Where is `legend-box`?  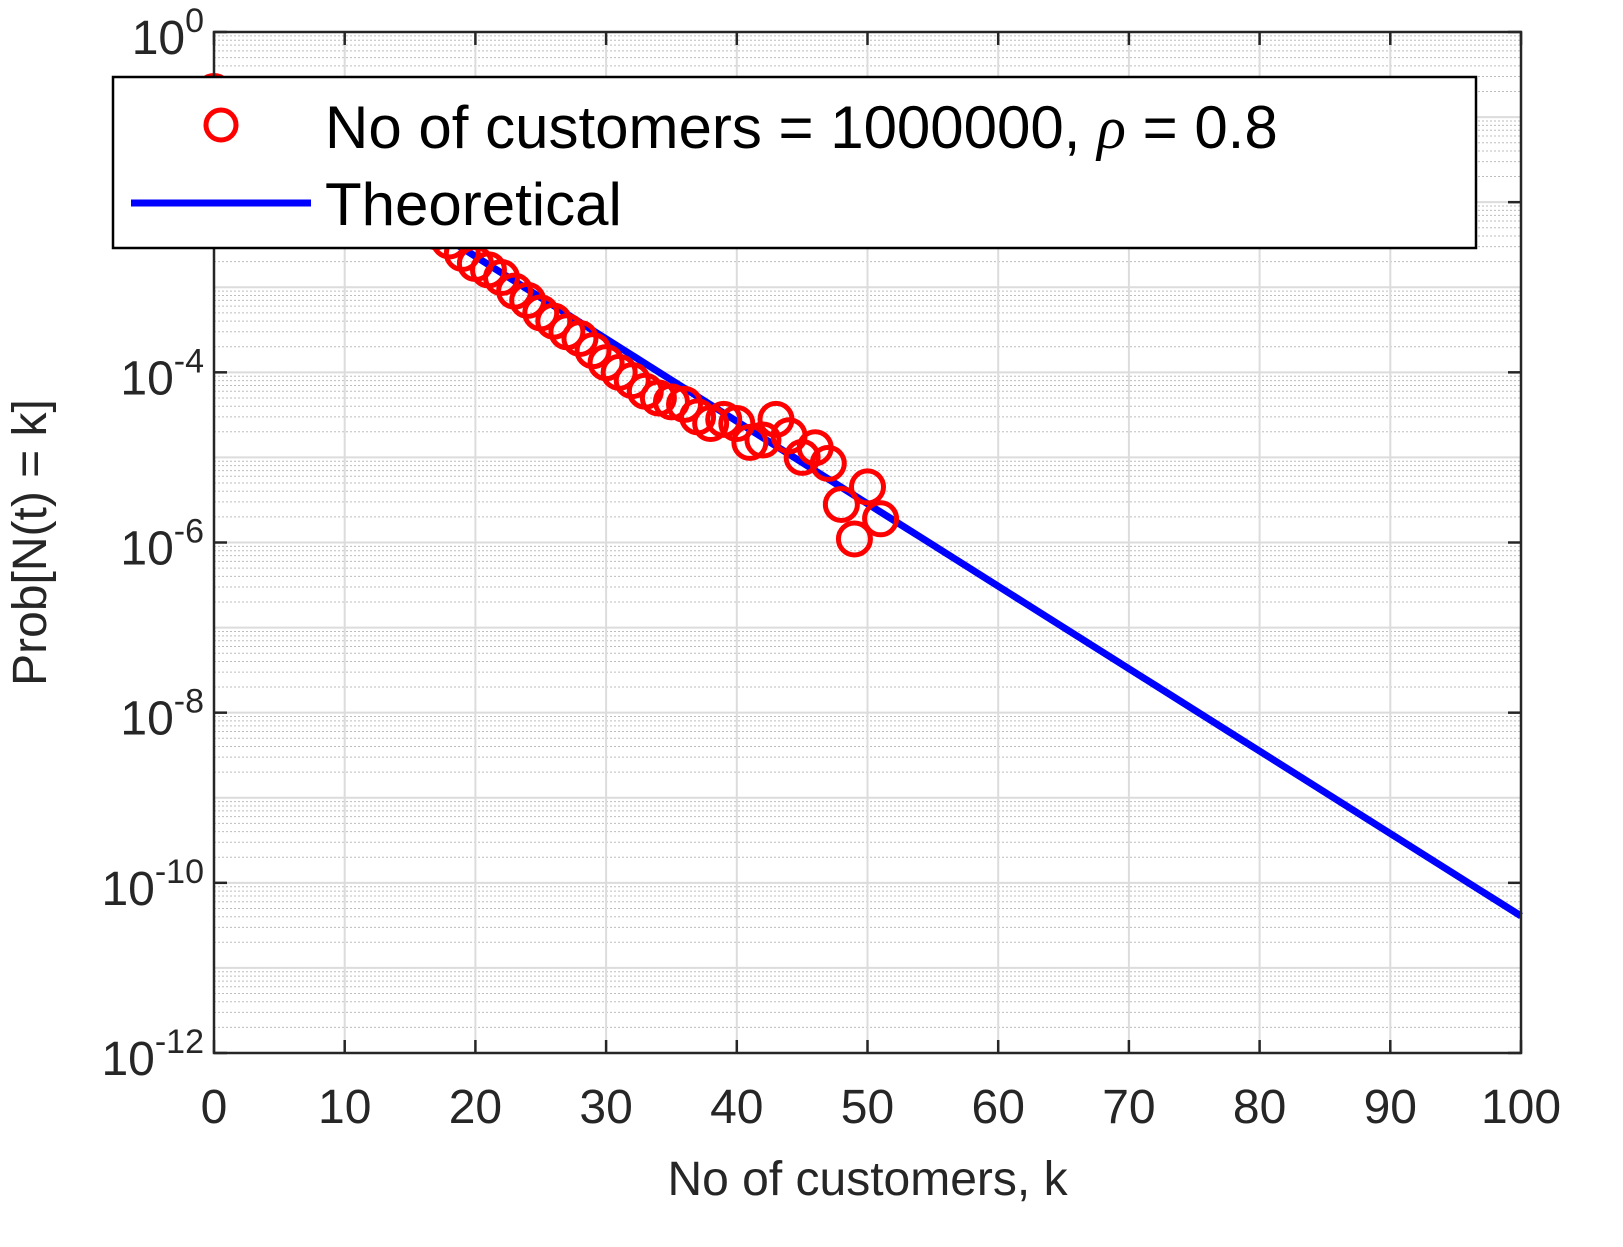
legend-box is located at coordinates (794, 162).